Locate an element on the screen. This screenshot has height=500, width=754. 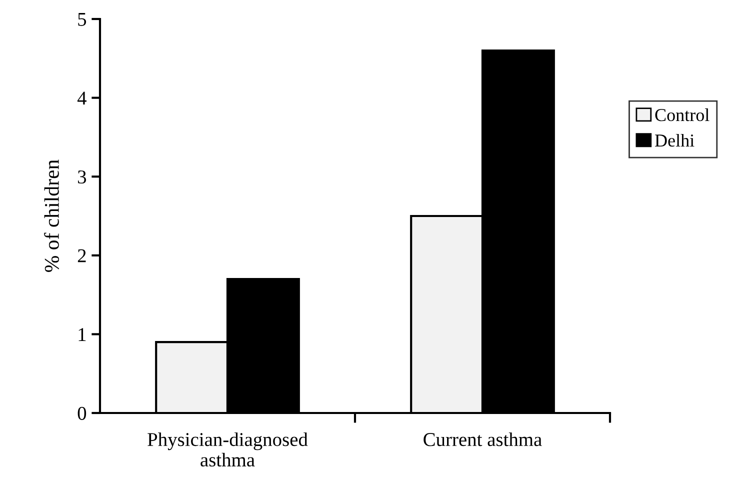
y-tick-label: 5 is located at coordinates (82, 19).